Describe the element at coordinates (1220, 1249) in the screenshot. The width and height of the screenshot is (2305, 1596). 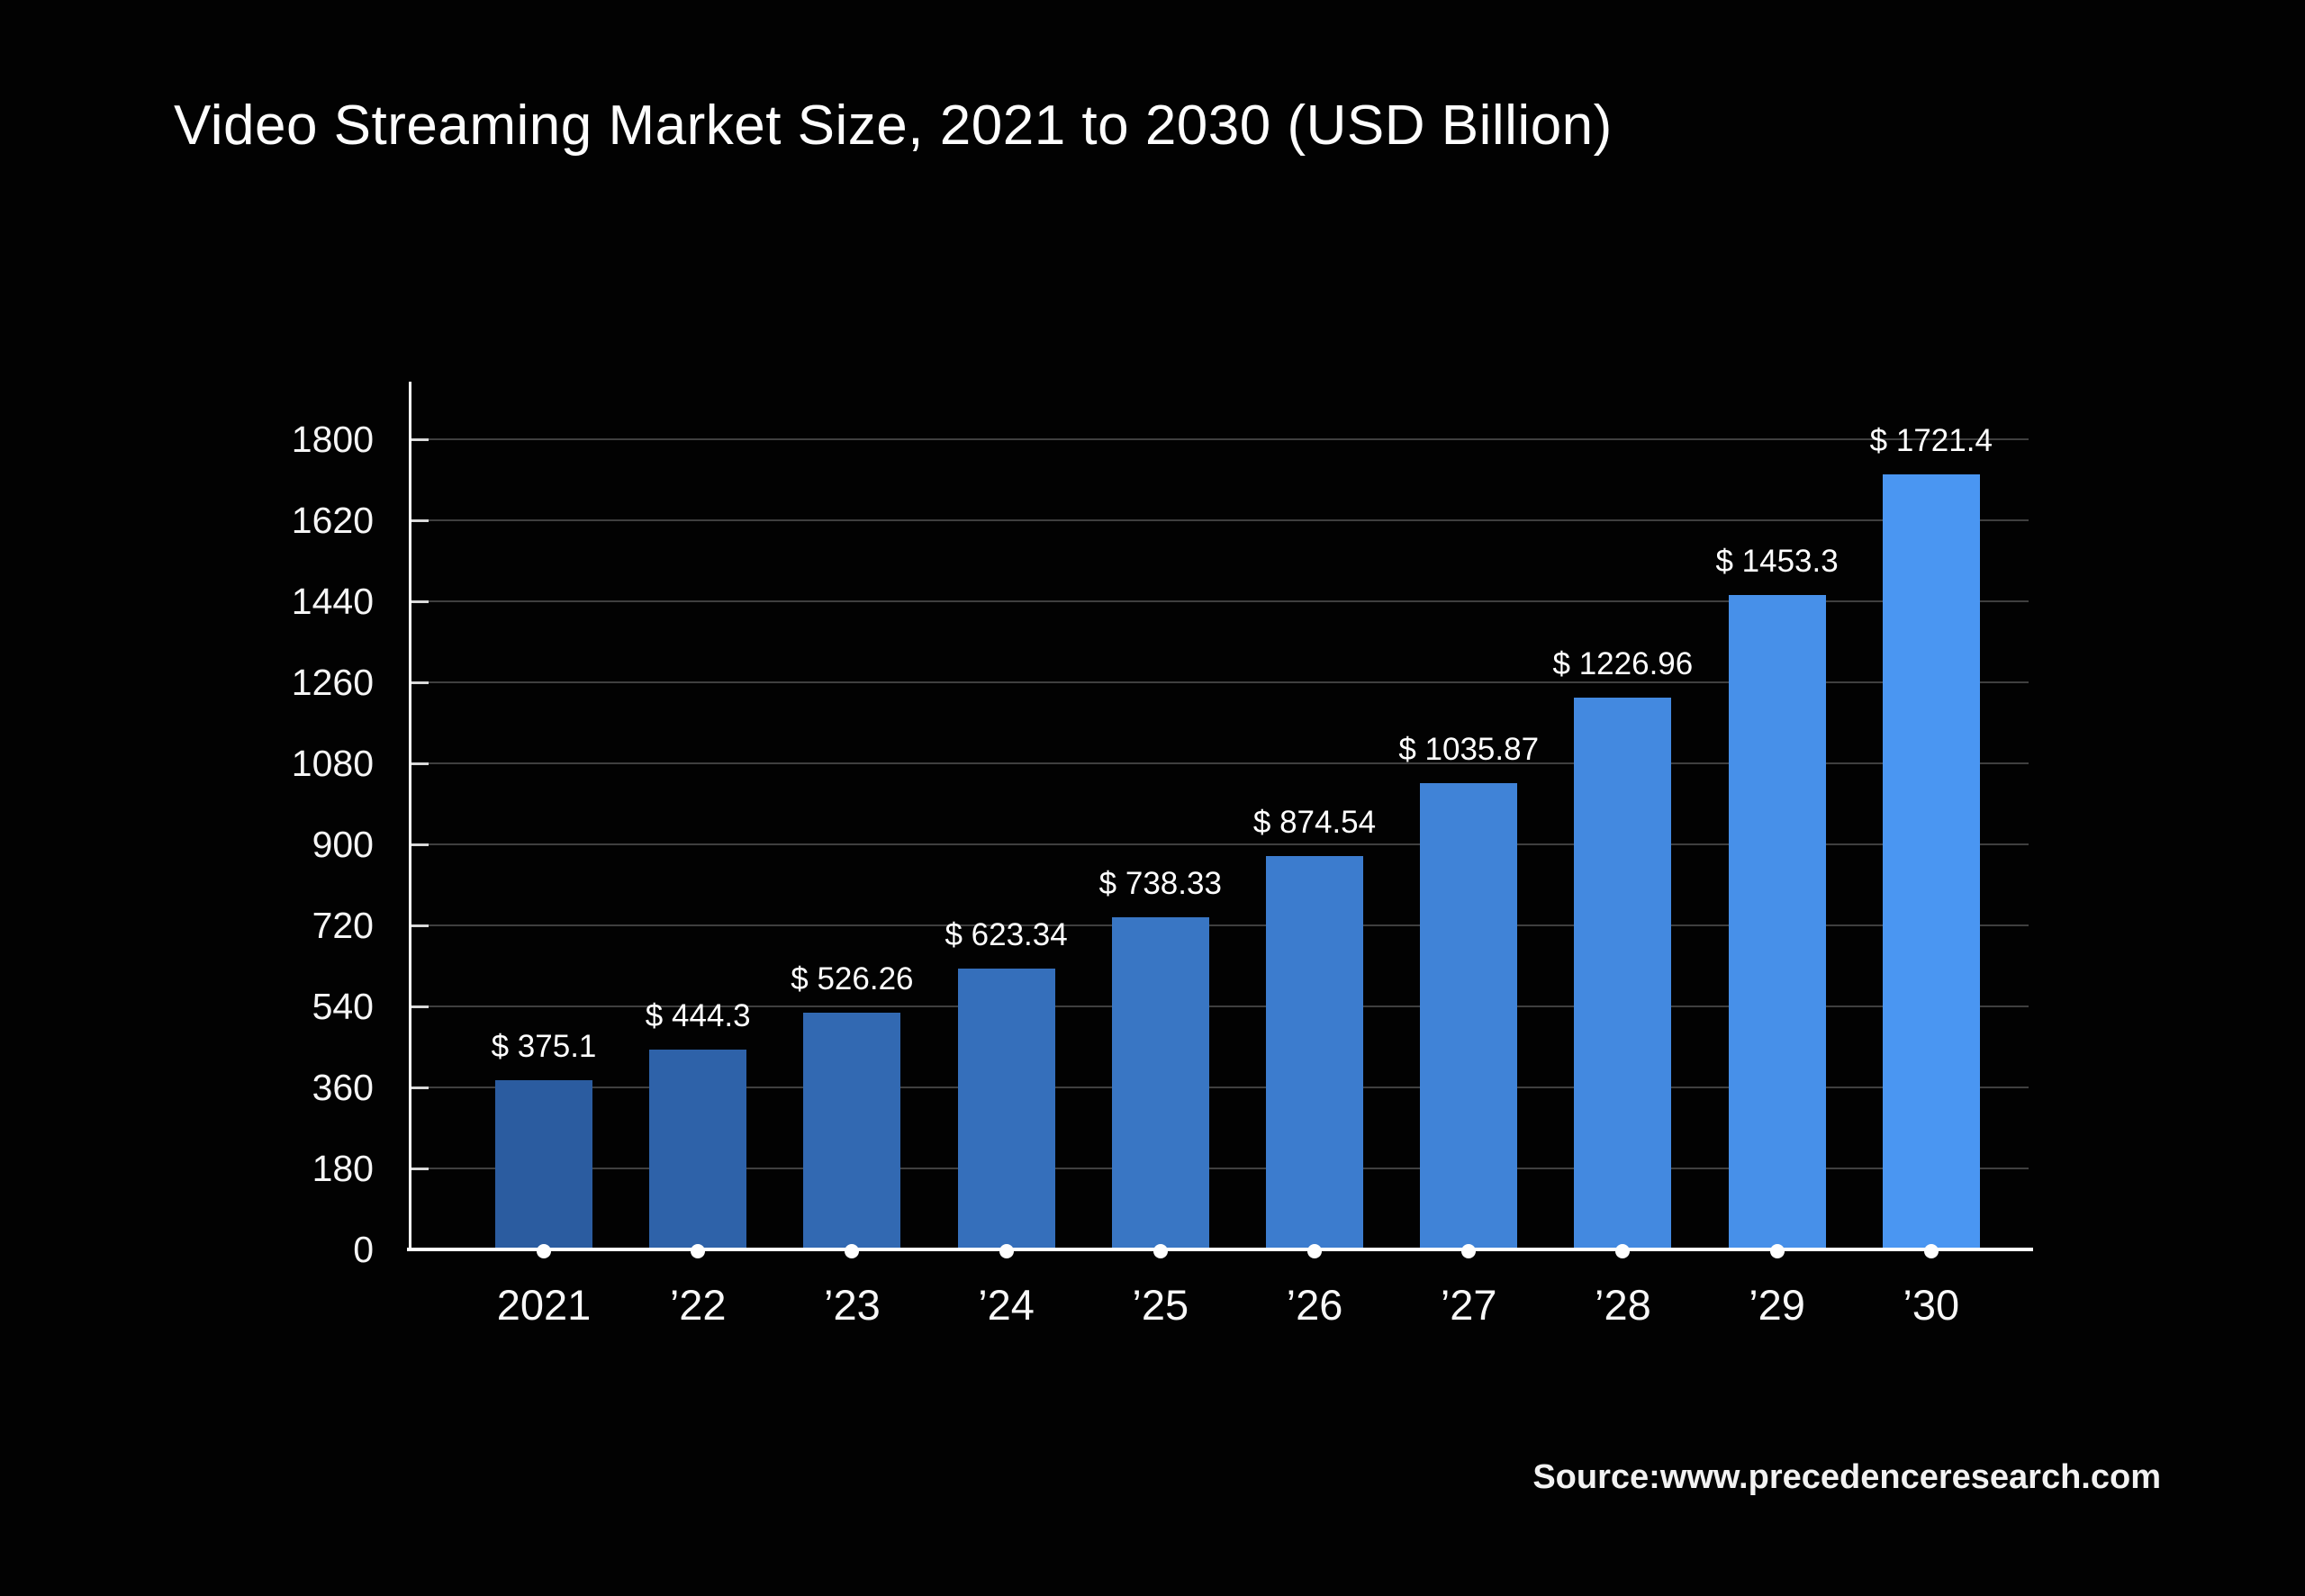
I see `x-axis-line` at that location.